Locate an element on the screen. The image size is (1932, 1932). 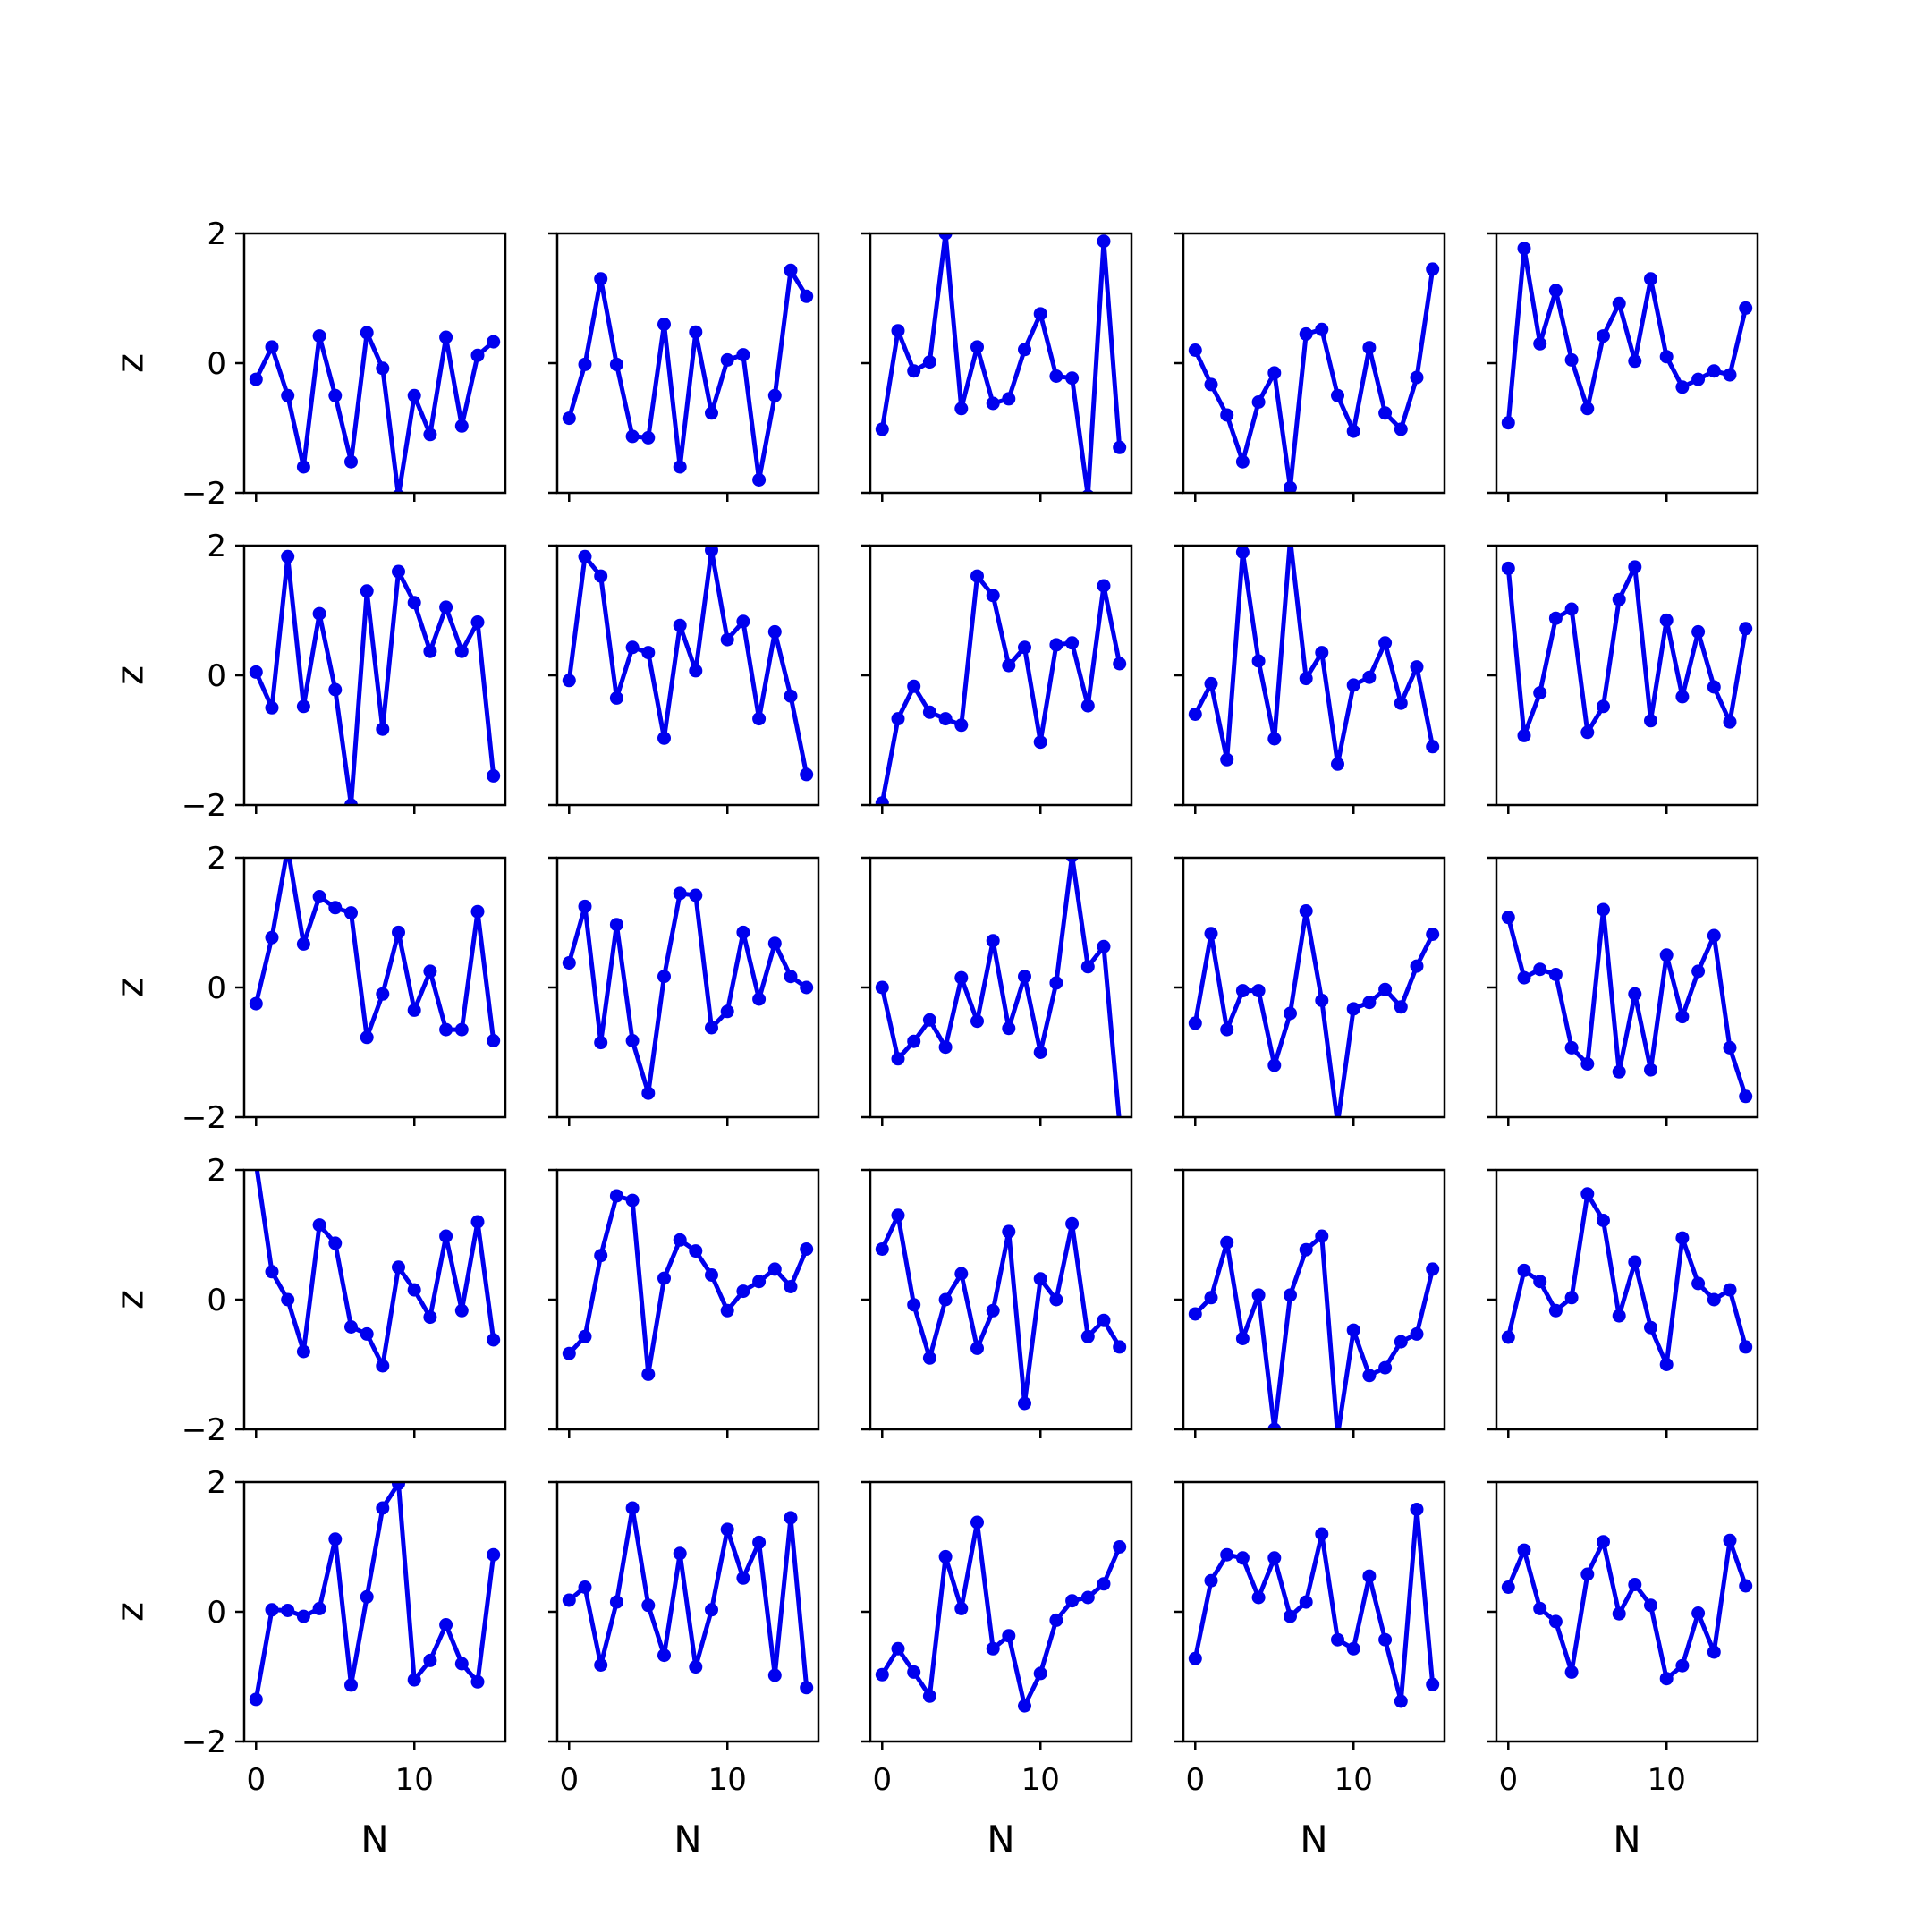
y-tick-label: 2 is located at coordinates (216, 1483).